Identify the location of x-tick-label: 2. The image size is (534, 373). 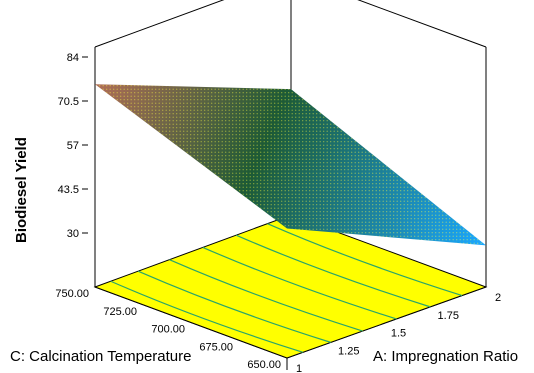
(498, 298).